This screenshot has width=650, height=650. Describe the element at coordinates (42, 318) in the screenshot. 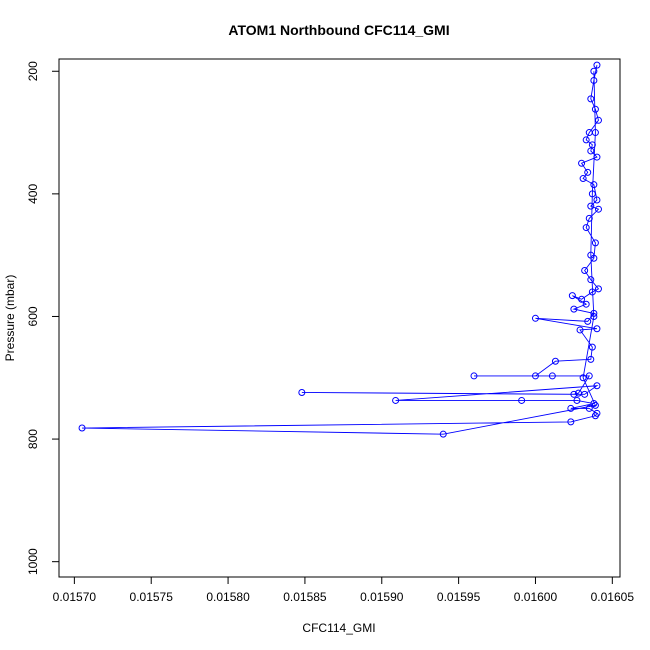

I see `y-axis: 200 400 600 800 1000` at that location.